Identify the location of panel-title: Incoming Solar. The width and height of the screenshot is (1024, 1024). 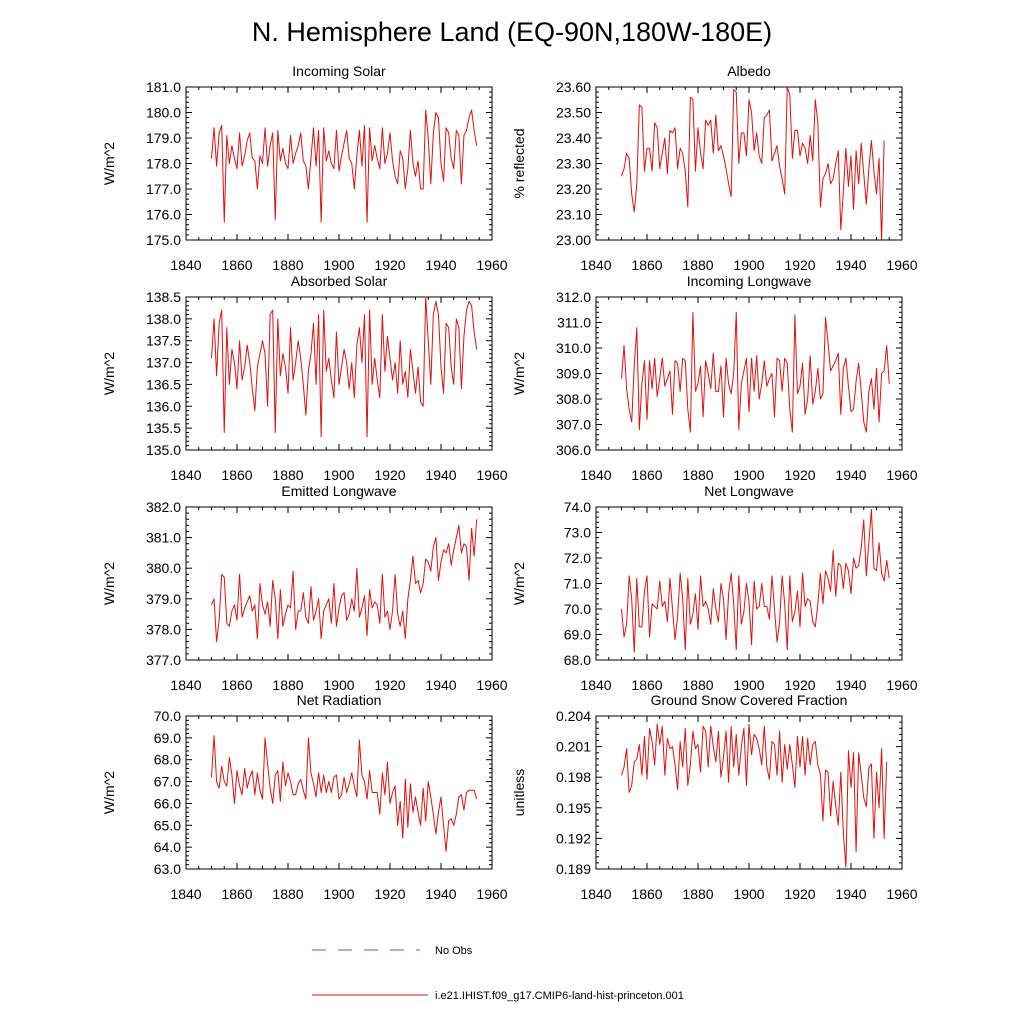
(339, 71).